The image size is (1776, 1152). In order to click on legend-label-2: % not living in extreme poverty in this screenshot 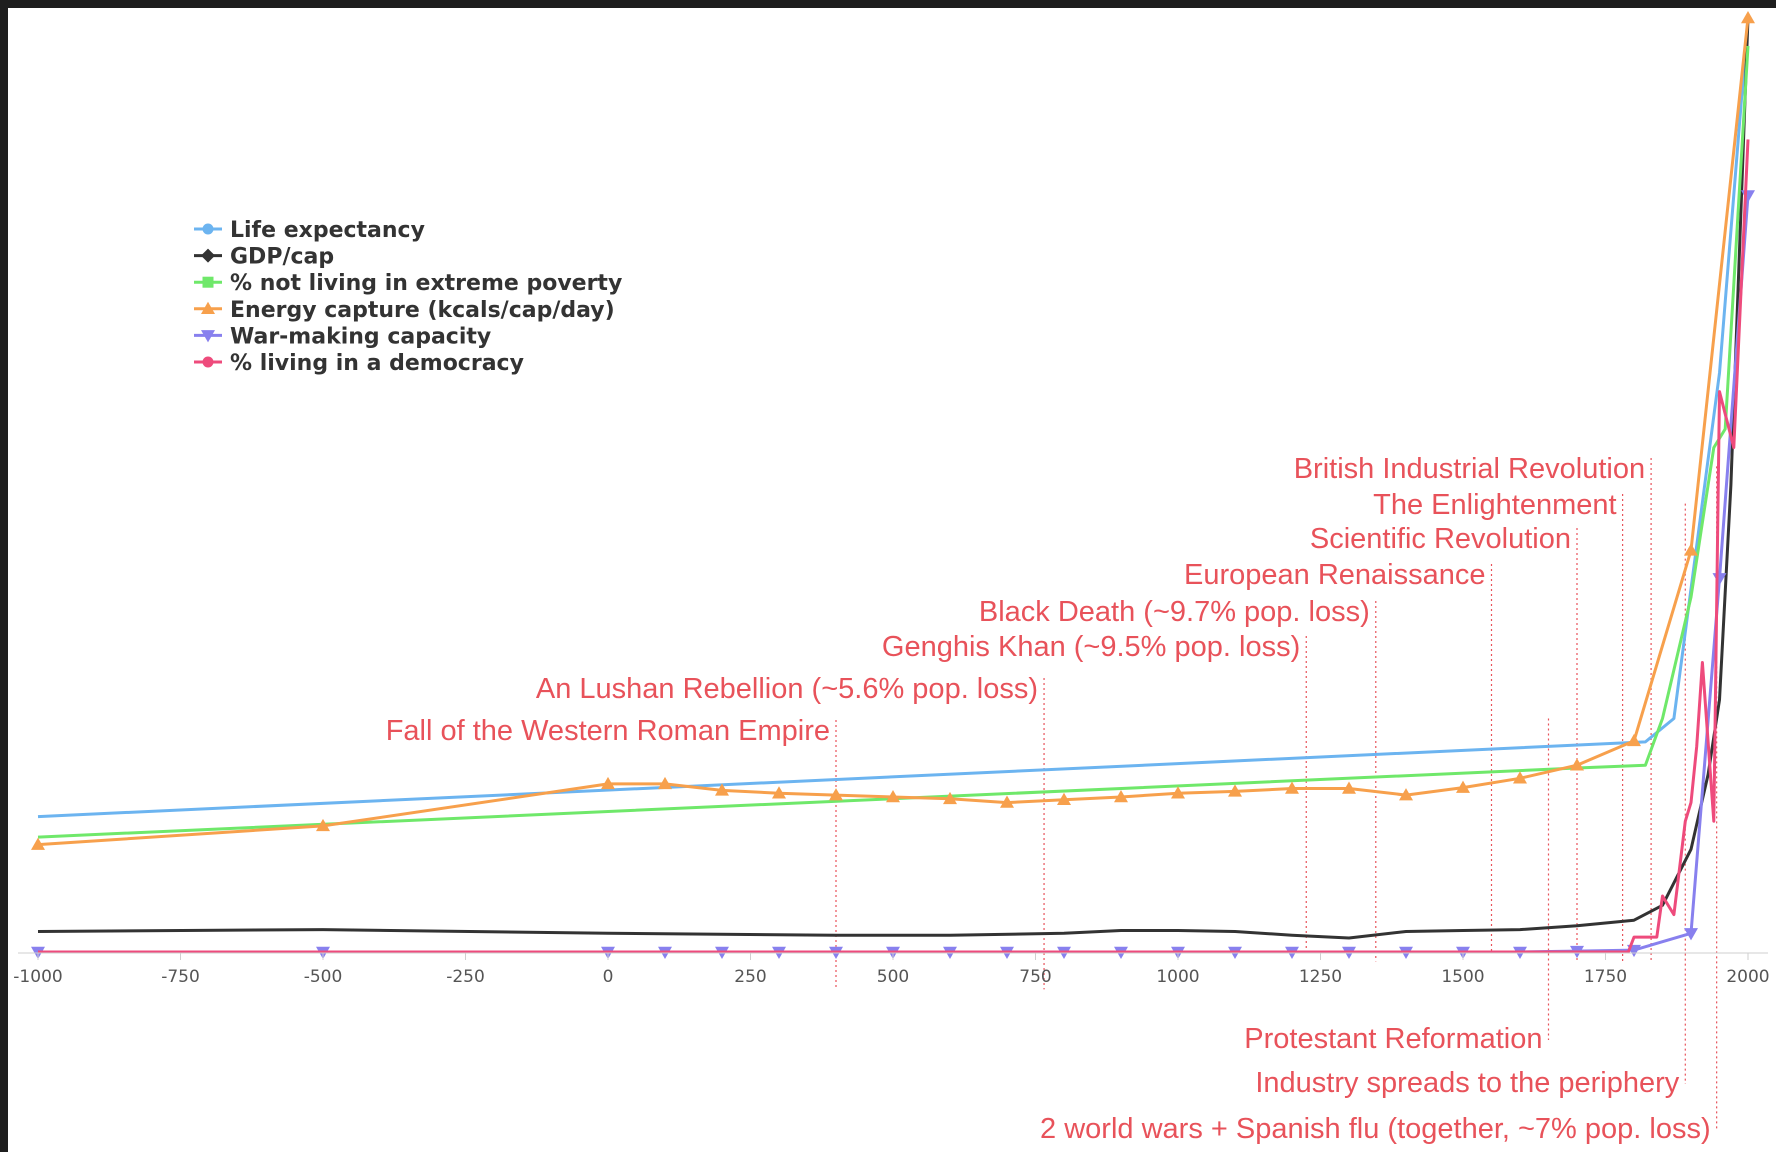, I will do `click(426, 283)`.